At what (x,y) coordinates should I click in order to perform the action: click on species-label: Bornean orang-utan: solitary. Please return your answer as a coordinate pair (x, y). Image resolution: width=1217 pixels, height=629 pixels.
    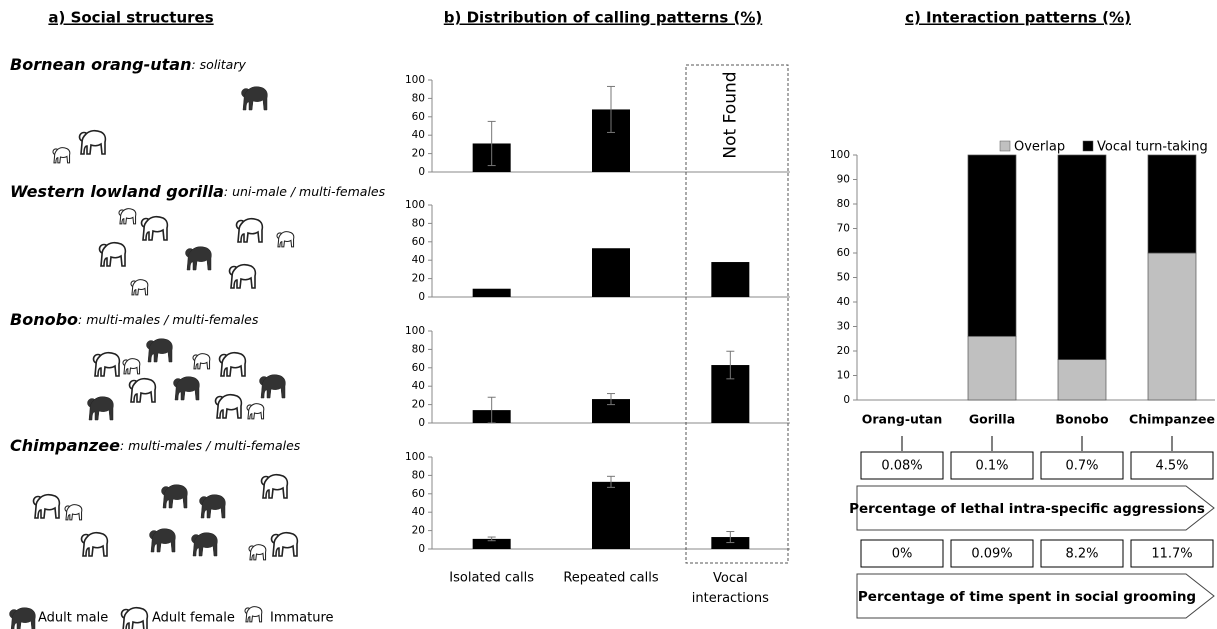
    Looking at the image, I should click on (128, 64).